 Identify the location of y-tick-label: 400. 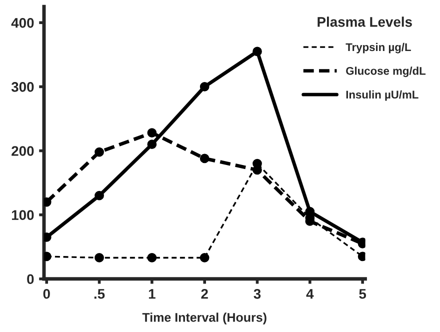
(22, 23).